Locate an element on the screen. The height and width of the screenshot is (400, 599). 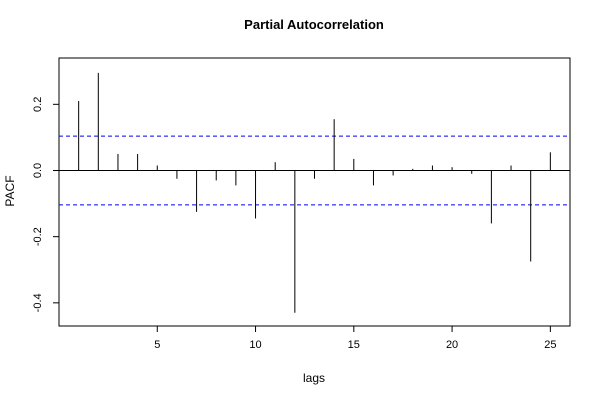
x-tick-label: 25 is located at coordinates (550, 345).